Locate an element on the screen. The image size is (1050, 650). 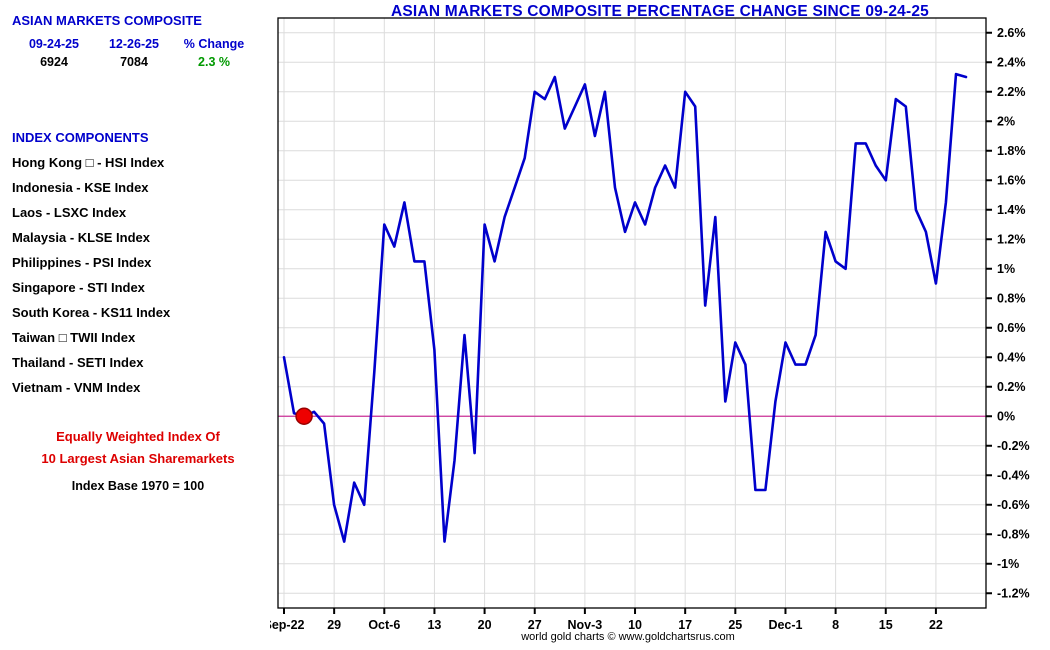
y-axis-label: 0.2% is located at coordinates (1011, 387).